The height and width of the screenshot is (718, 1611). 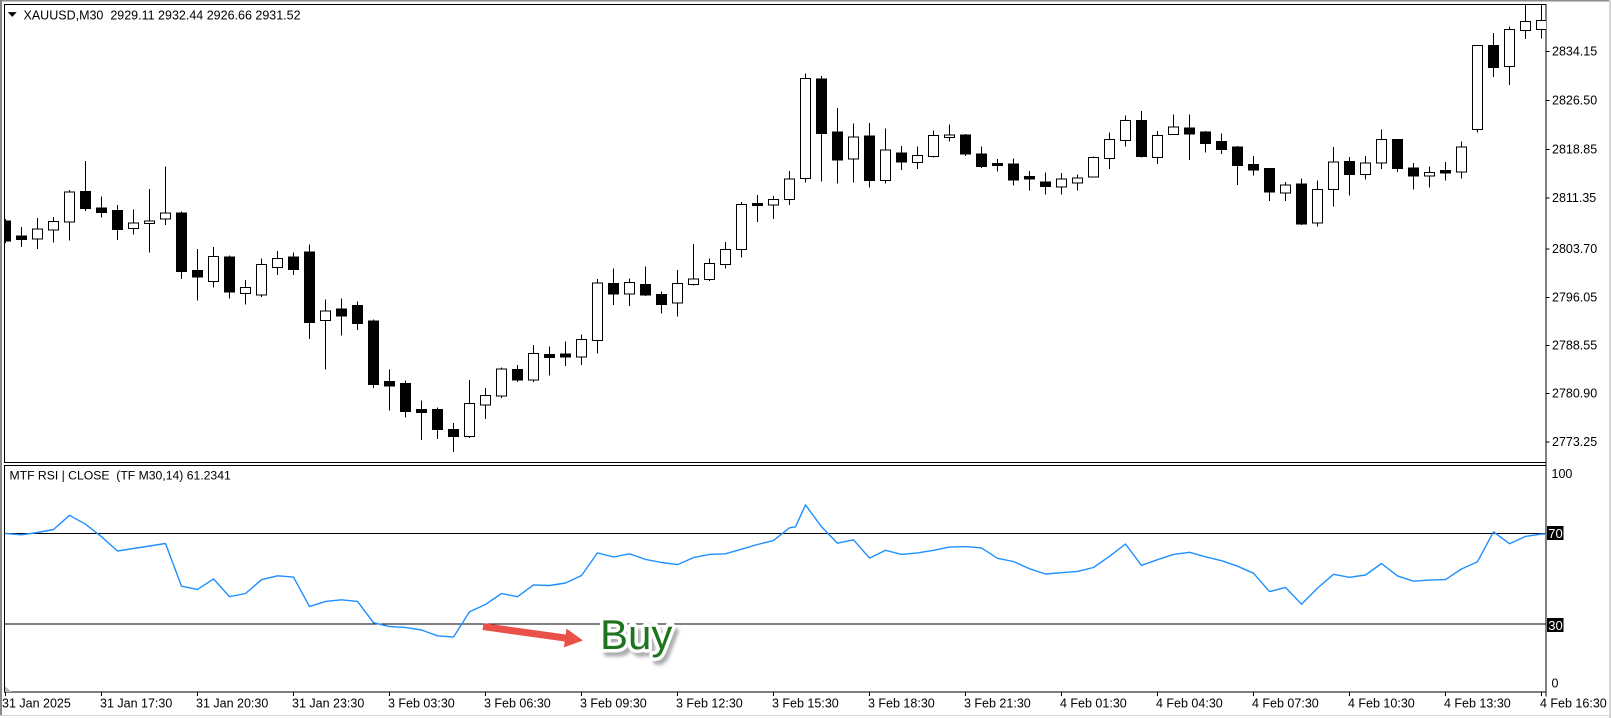 What do you see at coordinates (709, 704) in the screenshot?
I see `svg-text: 3 Feb 12:30` at bounding box center [709, 704].